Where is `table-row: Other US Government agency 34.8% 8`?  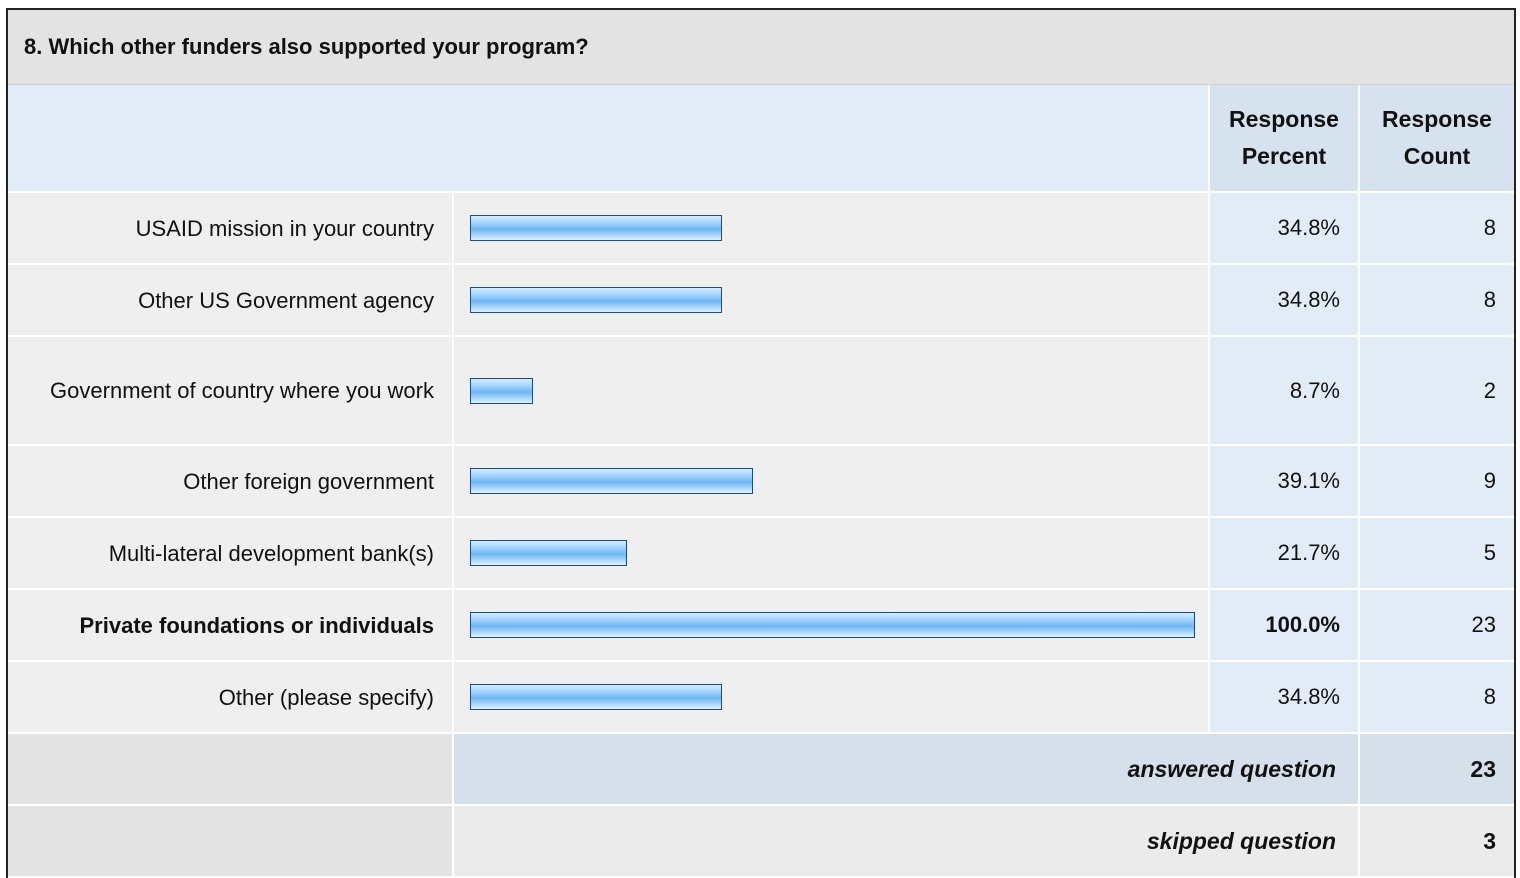 table-row: Other US Government agency 34.8% 8 is located at coordinates (761, 301).